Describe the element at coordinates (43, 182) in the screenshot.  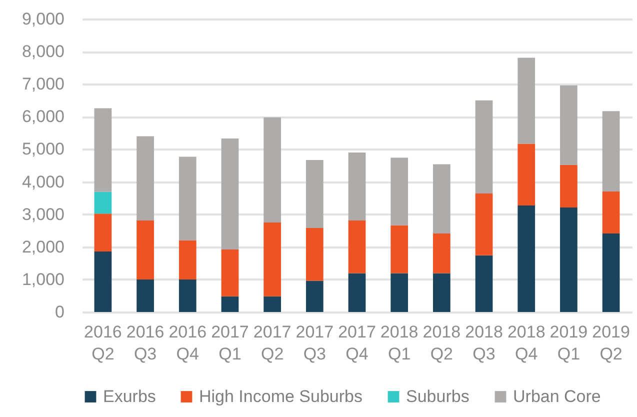
I see `y-tick-label: 4,000` at that location.